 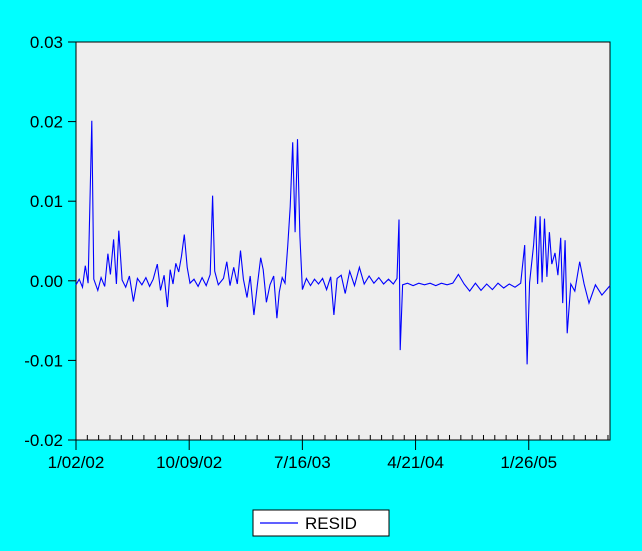 What do you see at coordinates (43, 440) in the screenshot?
I see `y-tick-label: -0.02` at bounding box center [43, 440].